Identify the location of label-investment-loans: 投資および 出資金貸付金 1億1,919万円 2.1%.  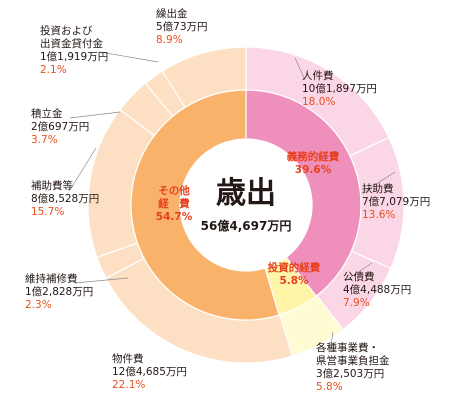
(74, 51).